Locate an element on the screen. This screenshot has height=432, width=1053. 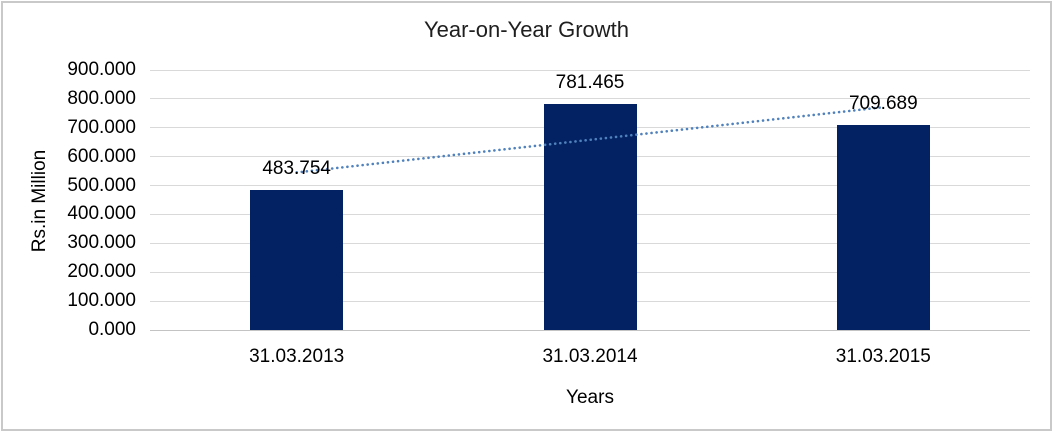
y-tick-label: 900.000 is located at coordinates (101, 69).